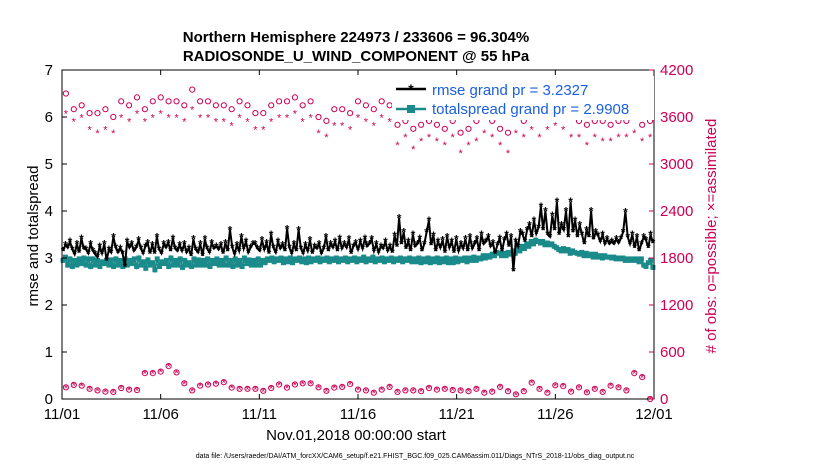  I want to click on y-right-tick-label: 600, so click(672, 352).